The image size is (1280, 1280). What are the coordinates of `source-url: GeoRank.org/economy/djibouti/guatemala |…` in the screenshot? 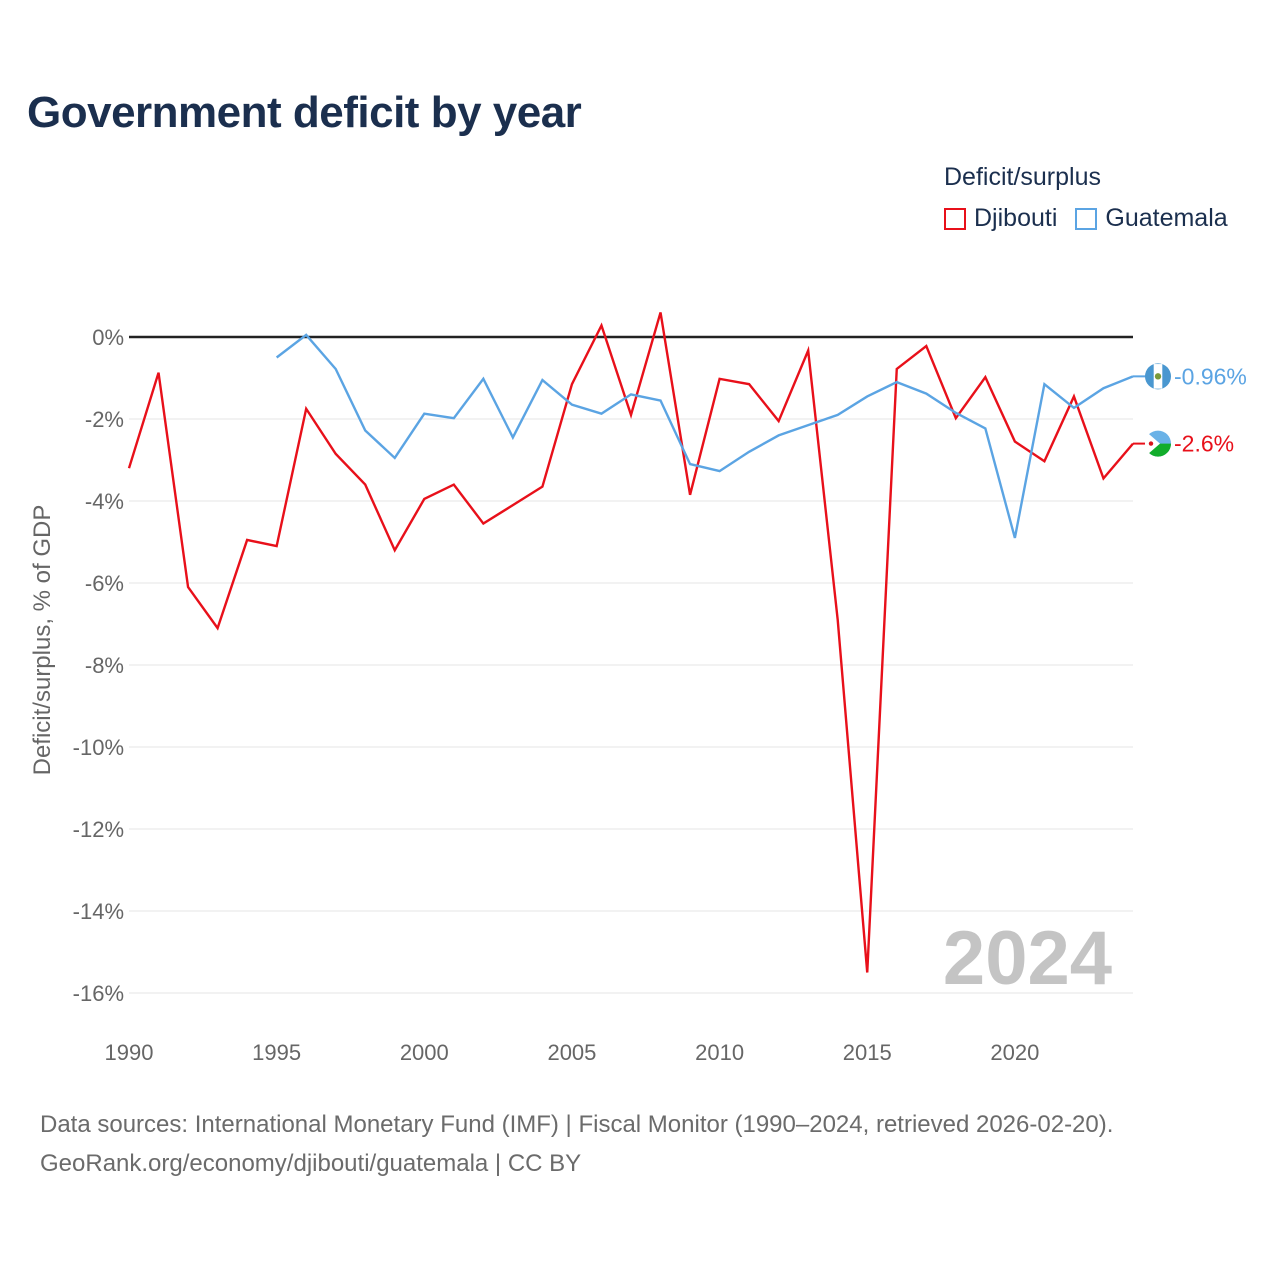 It's located at (311, 1163).